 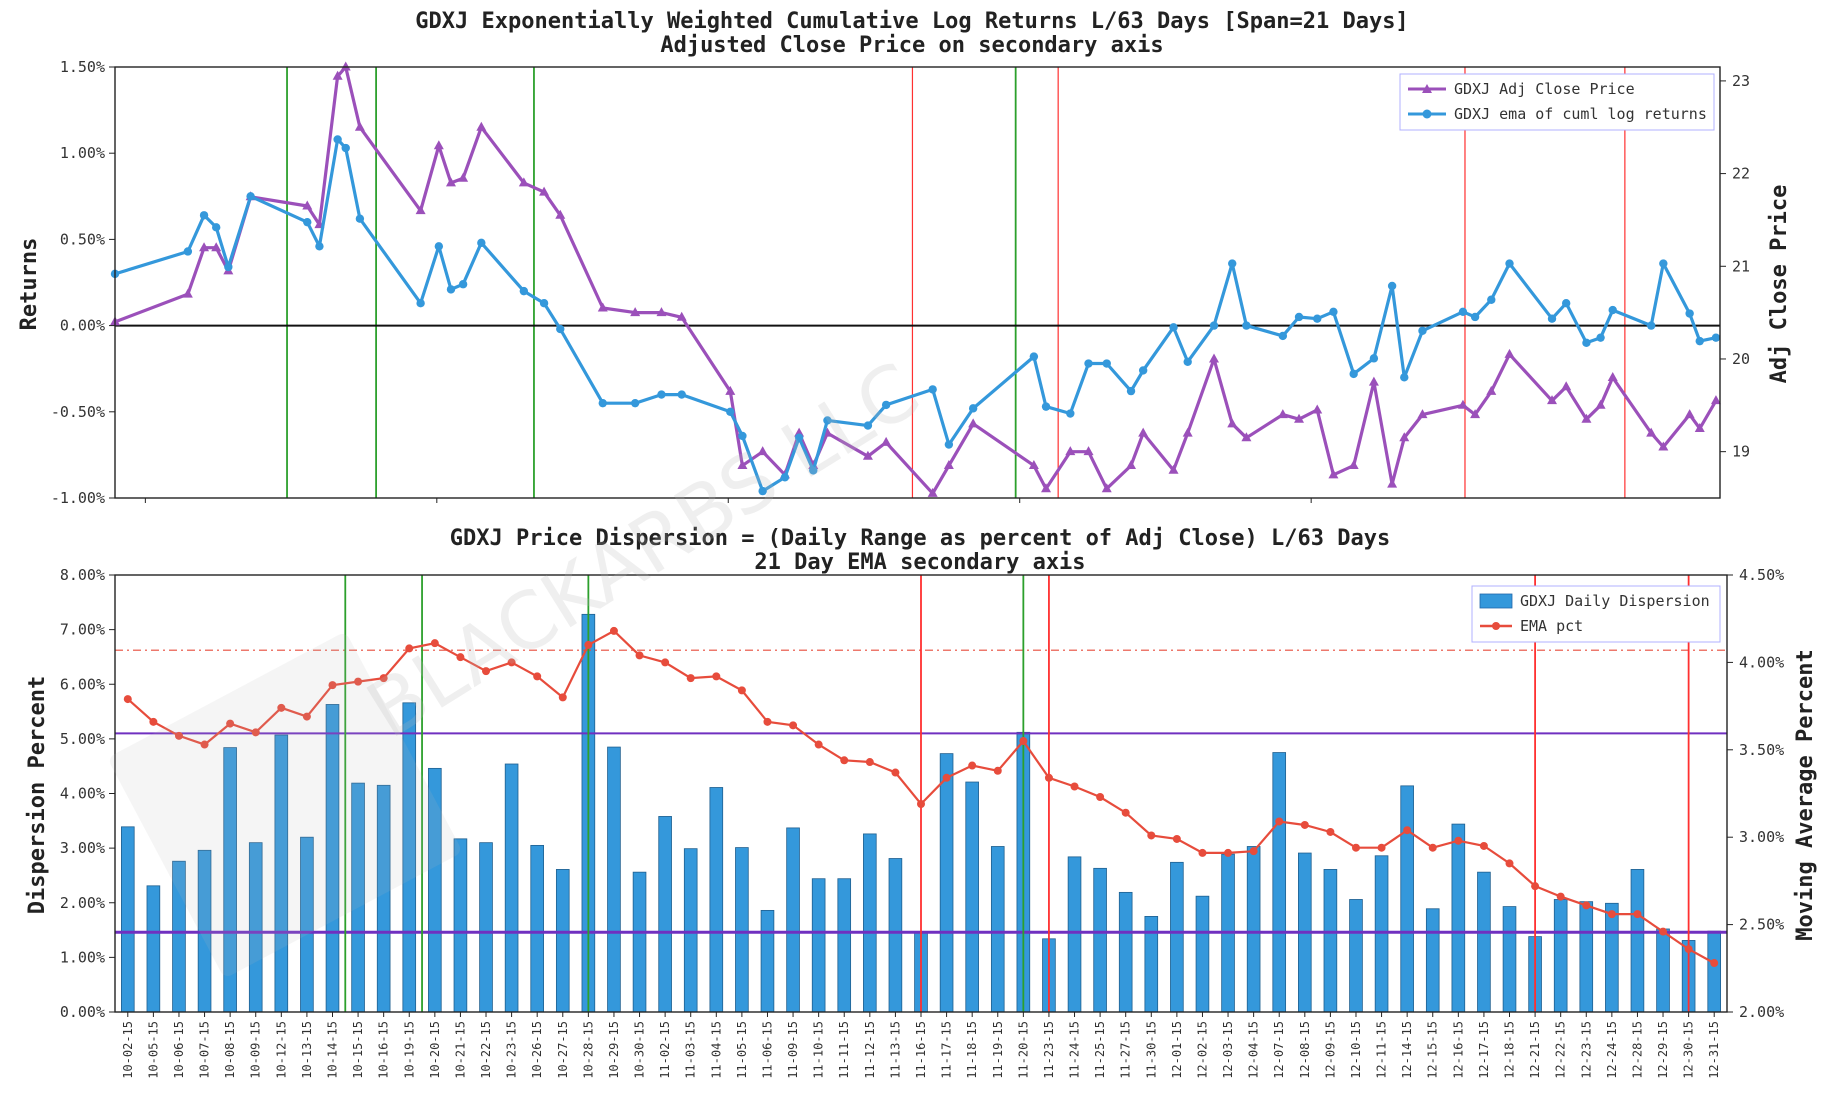 What do you see at coordinates (1741, 266) in the screenshot?
I see `adj-close-y-tick-label: 21` at bounding box center [1741, 266].